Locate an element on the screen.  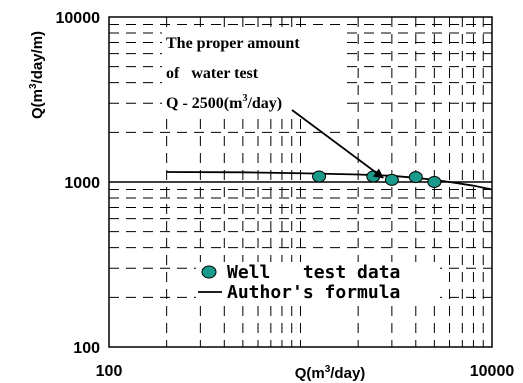
annotation-arrow is located at coordinates (337, 144).